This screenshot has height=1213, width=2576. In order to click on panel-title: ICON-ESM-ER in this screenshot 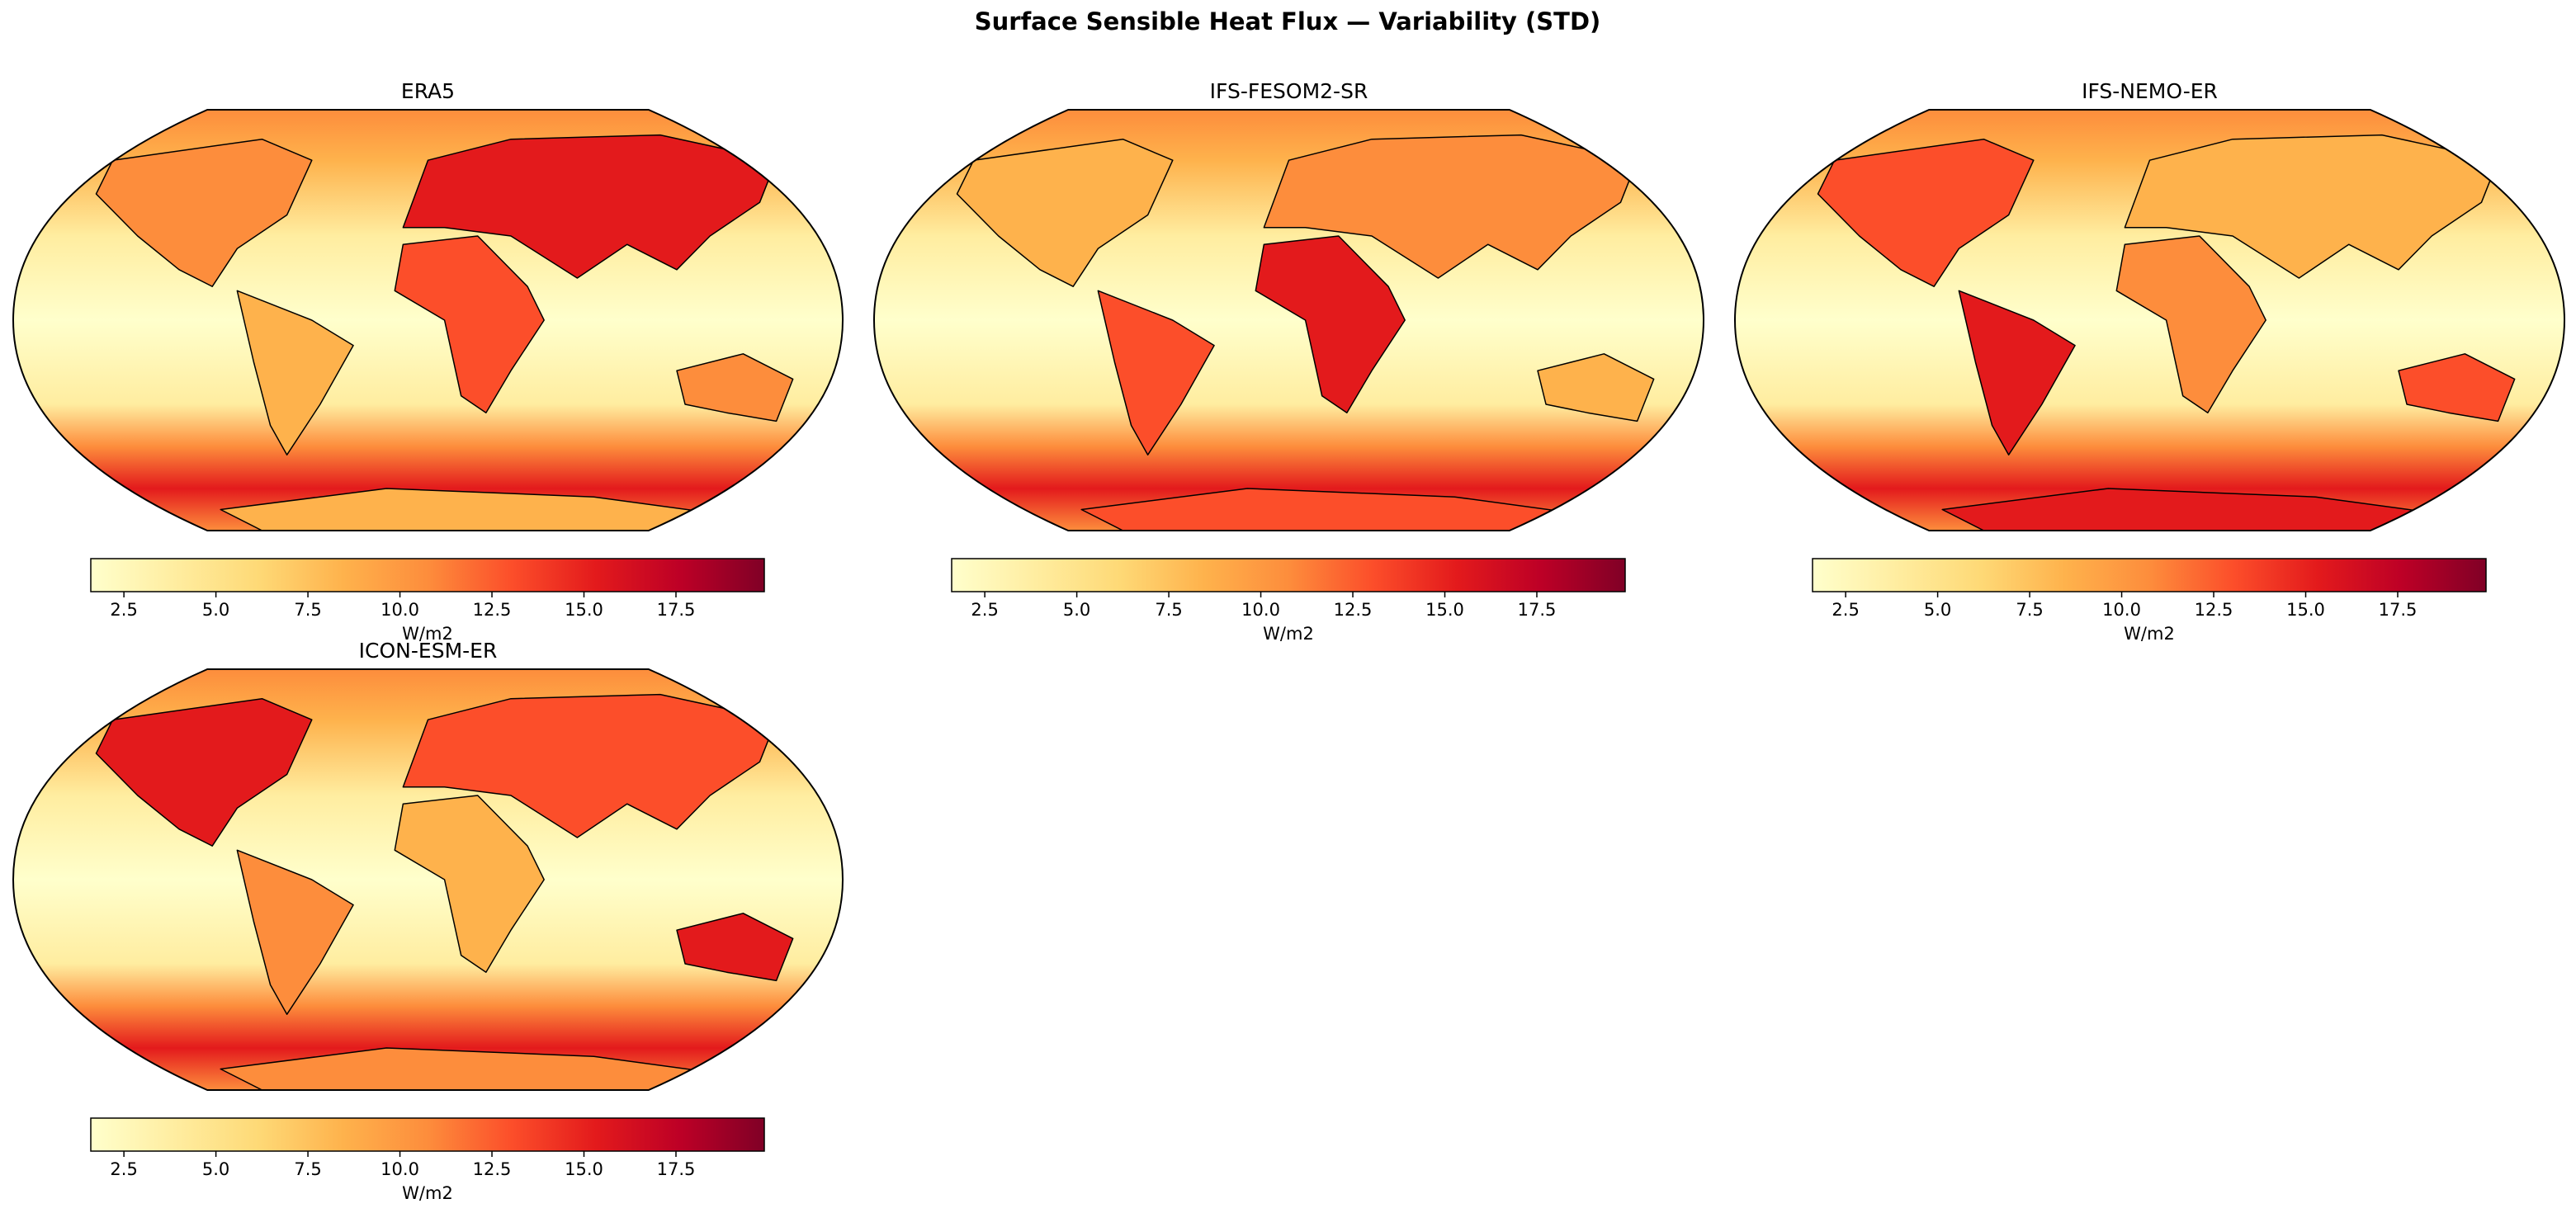, I will do `click(428, 651)`.